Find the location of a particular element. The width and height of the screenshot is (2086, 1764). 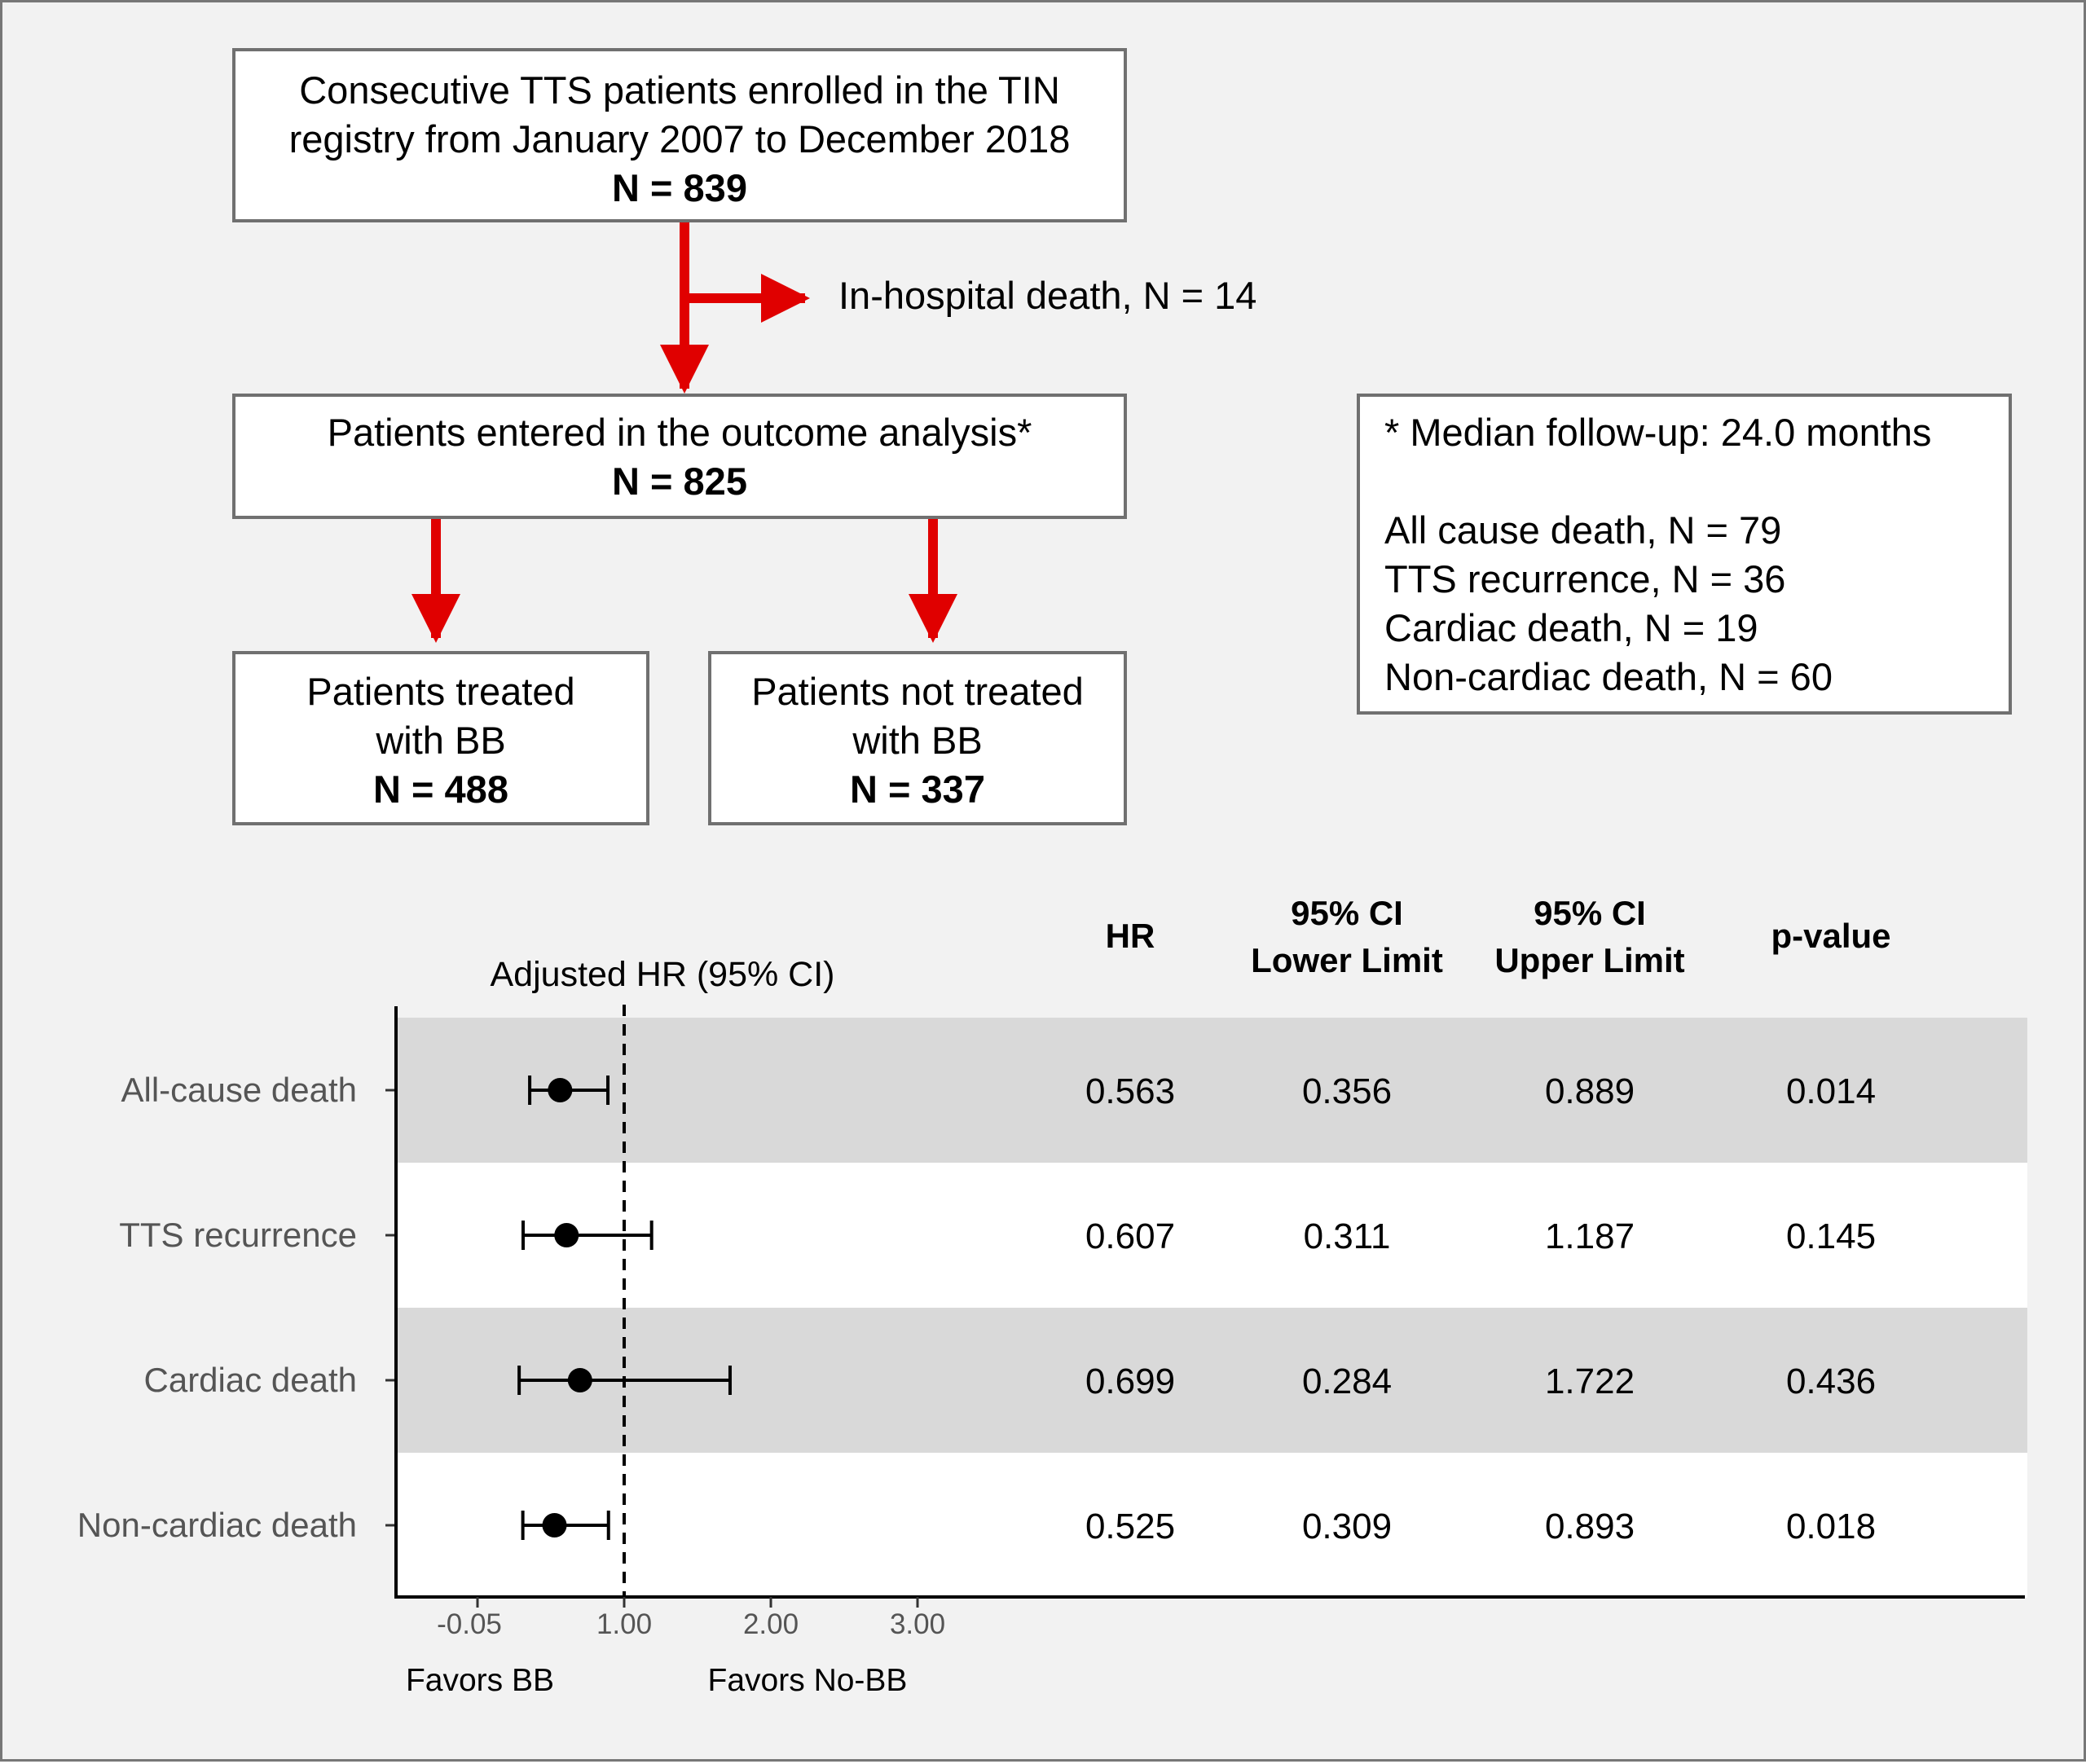

plot-title: Adjusted HR (95% CI) is located at coordinates (663, 974).